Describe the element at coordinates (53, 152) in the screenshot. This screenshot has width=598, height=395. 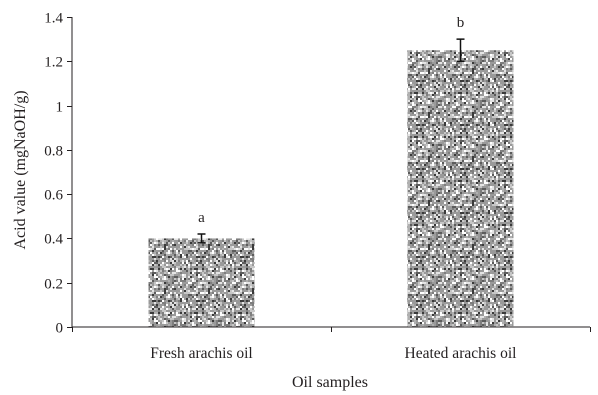
I see `y-tick-label: 0.8` at that location.